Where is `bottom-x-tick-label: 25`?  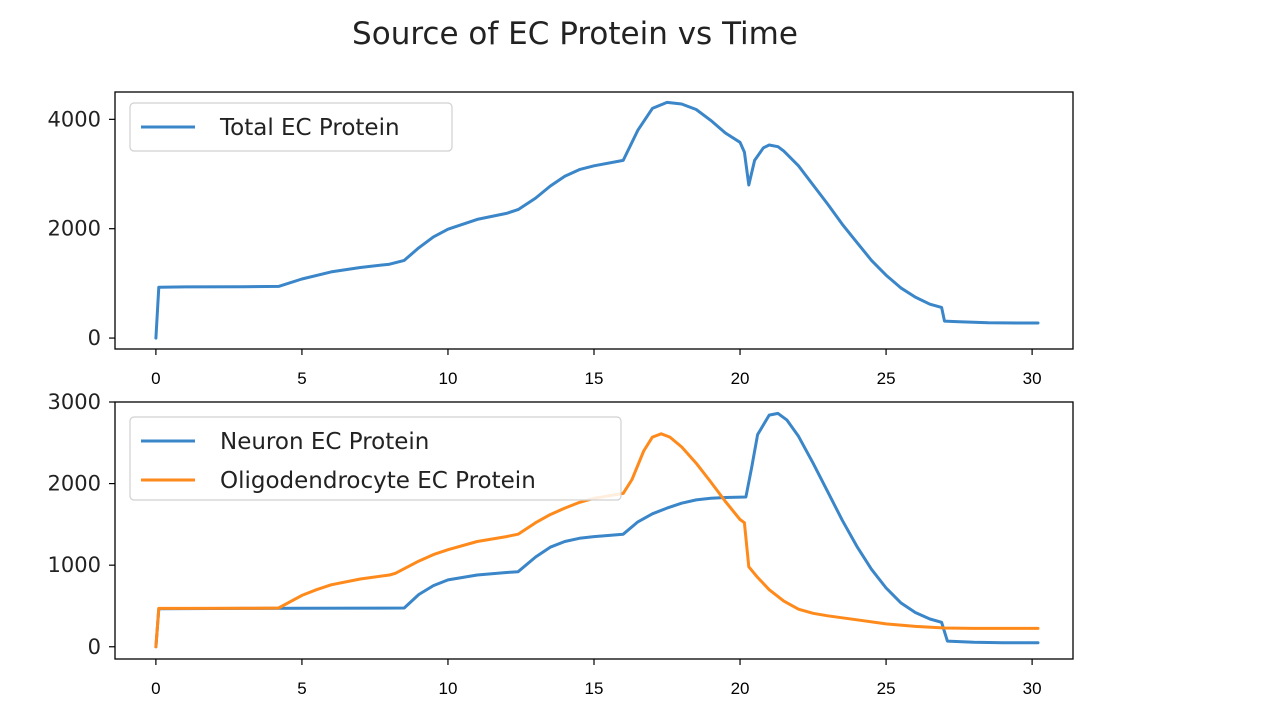 bottom-x-tick-label: 25 is located at coordinates (886, 688).